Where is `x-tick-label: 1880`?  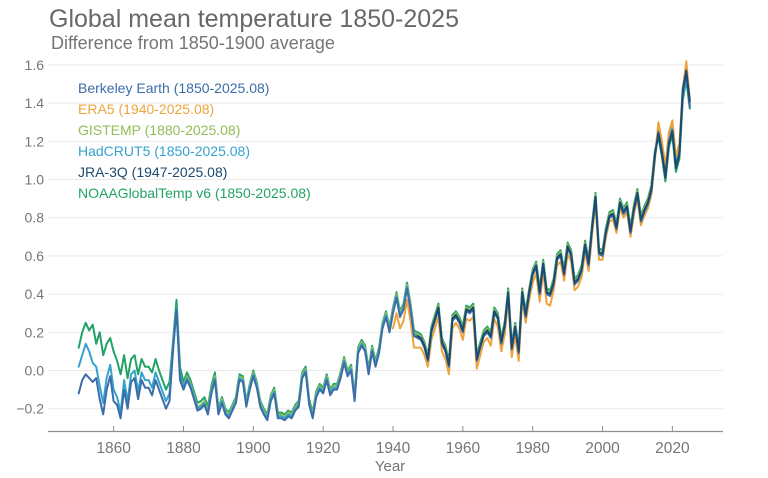
x-tick-label: 1880 is located at coordinates (183, 448).